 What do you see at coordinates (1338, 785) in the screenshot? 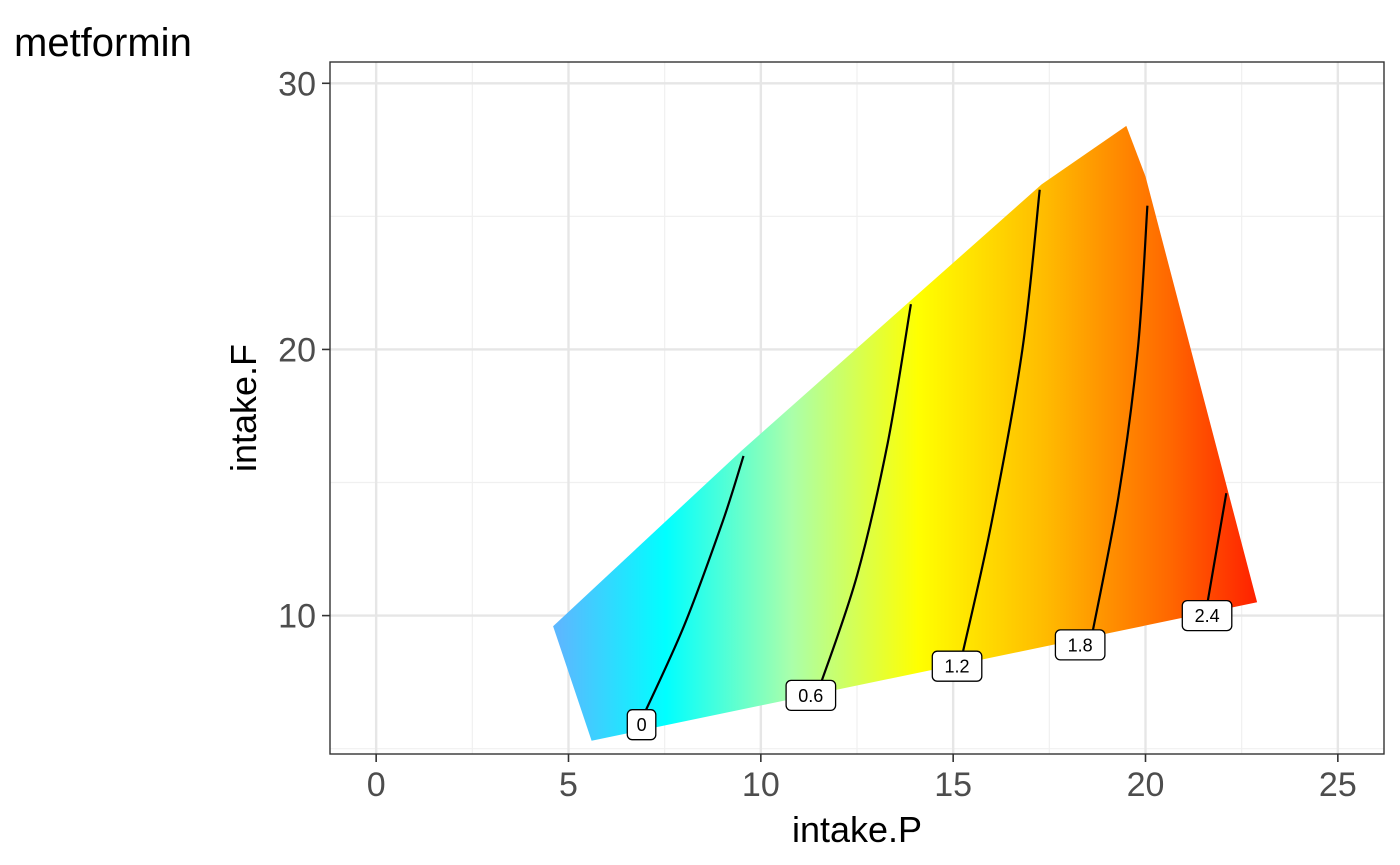
I see `x-tick-label: 25` at bounding box center [1338, 785].